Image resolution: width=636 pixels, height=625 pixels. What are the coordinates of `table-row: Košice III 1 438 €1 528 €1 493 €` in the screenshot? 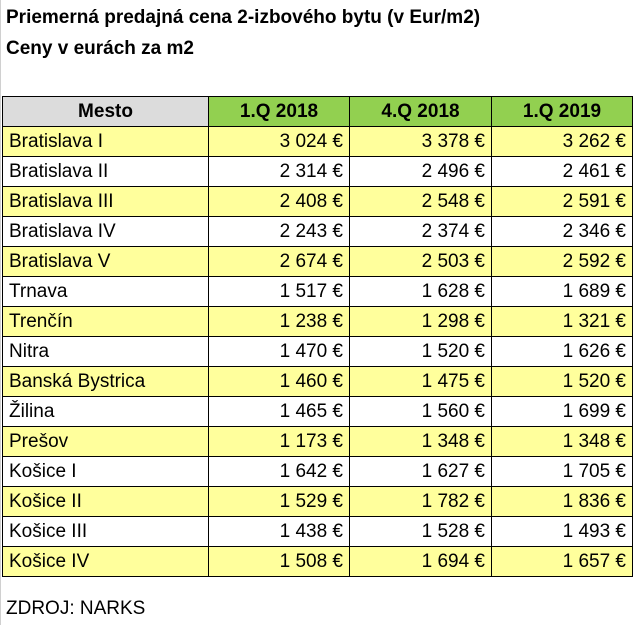 It's located at (317, 531).